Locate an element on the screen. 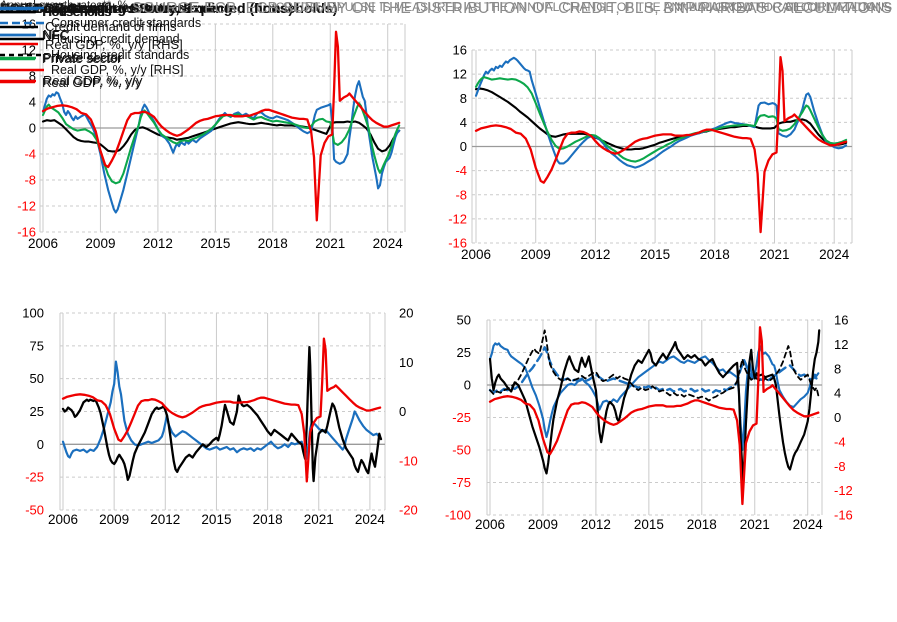  right-axis-tick-label: -20 is located at coordinates (408, 510).